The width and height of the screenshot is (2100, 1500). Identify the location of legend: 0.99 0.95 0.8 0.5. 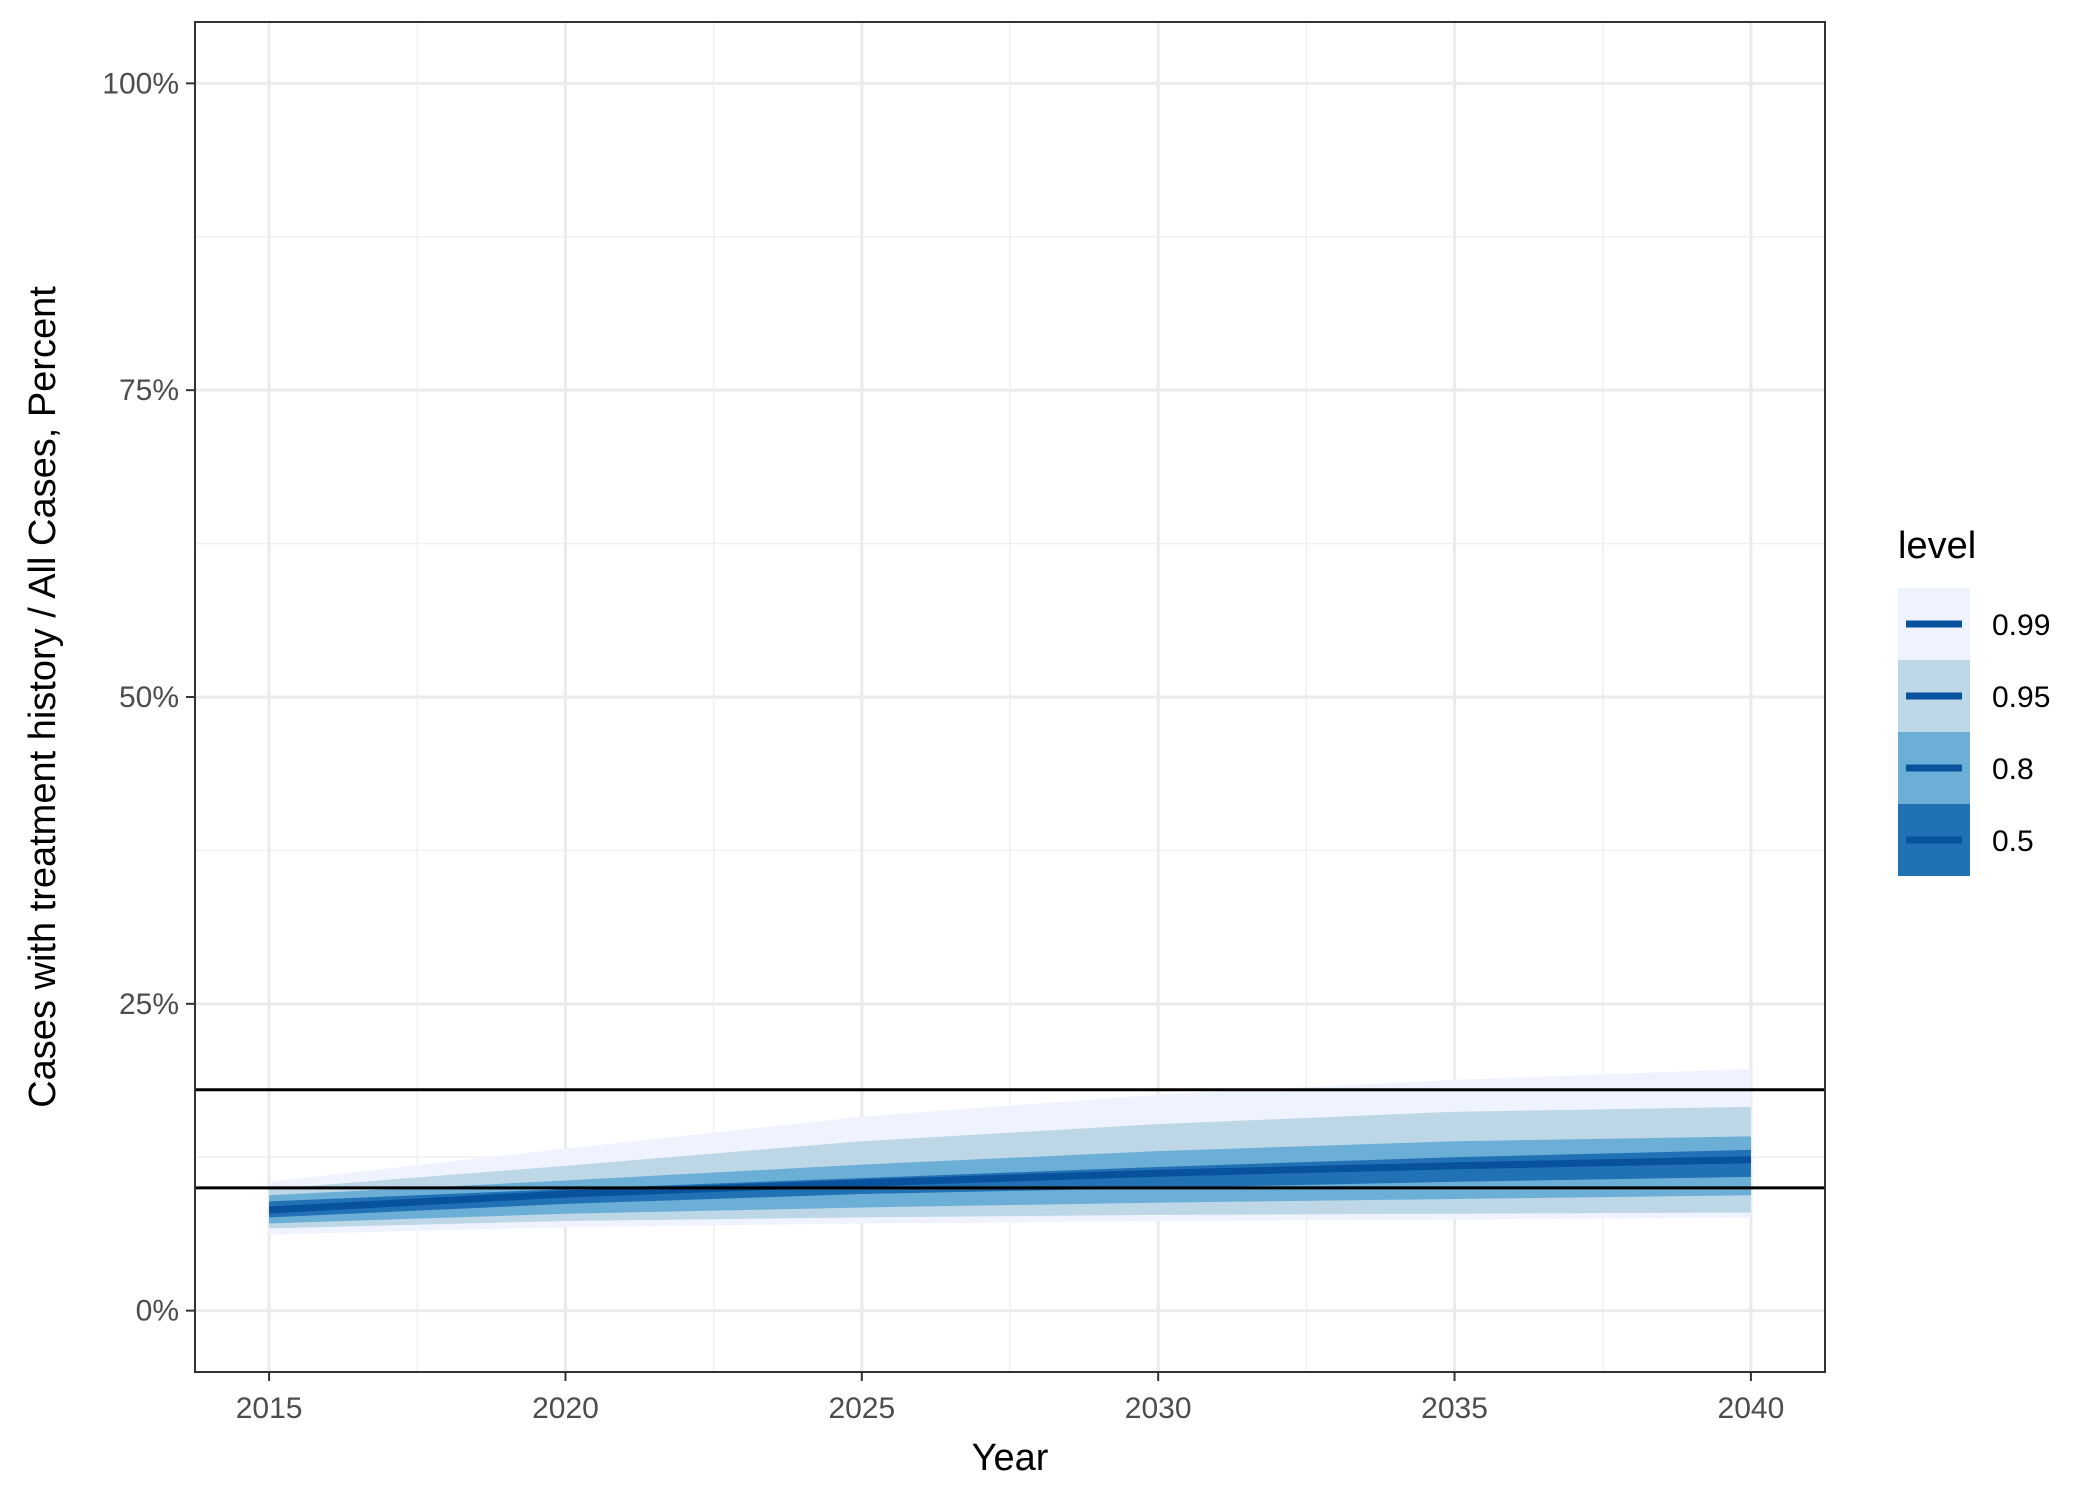
(1974, 732).